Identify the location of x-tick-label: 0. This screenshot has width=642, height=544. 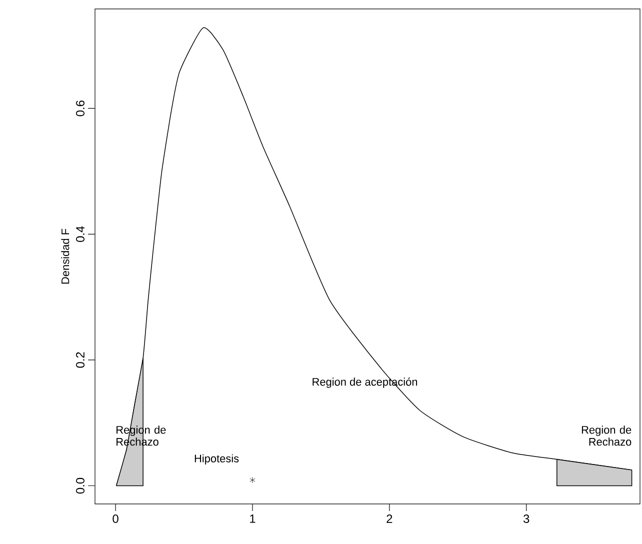
(115, 518).